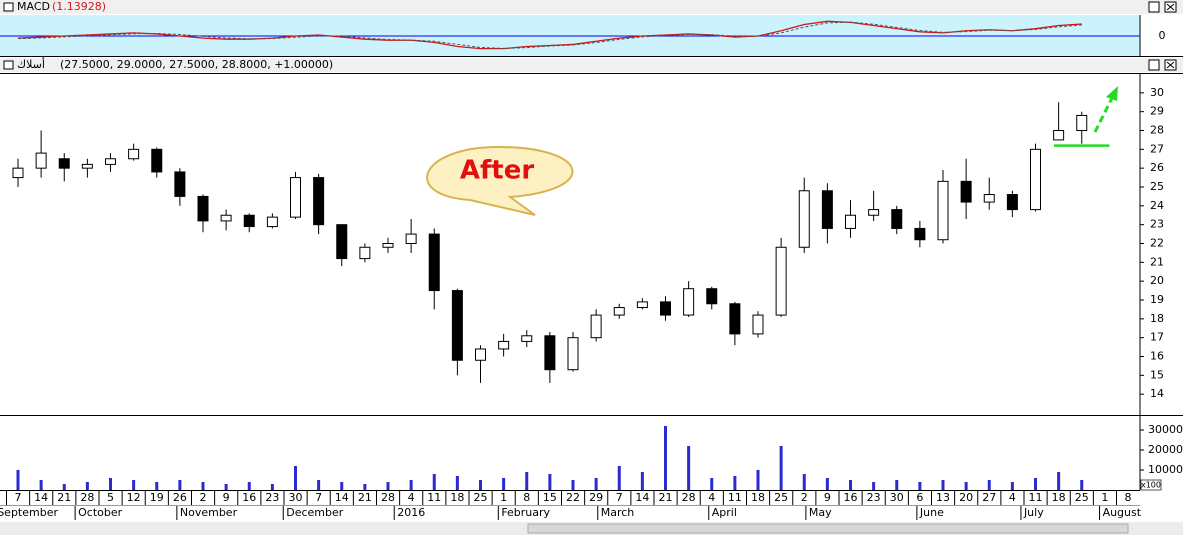 The image size is (1183, 539). Describe the element at coordinates (1157, 92) in the screenshot. I see `y-tick-label: 30` at that location.